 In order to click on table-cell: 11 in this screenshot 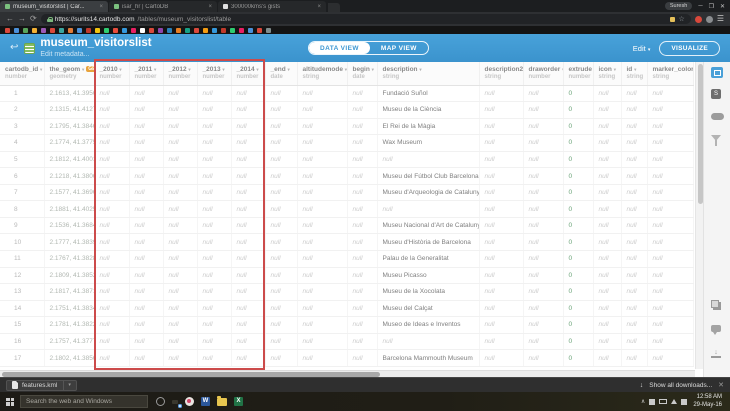, I will do `click(22, 259)`.